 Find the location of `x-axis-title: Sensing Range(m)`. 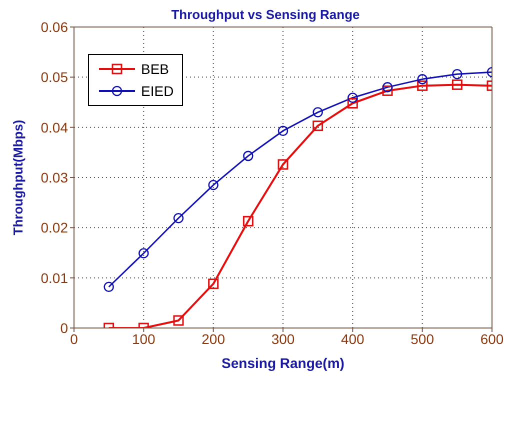

x-axis-title: Sensing Range(m) is located at coordinates (283, 363).